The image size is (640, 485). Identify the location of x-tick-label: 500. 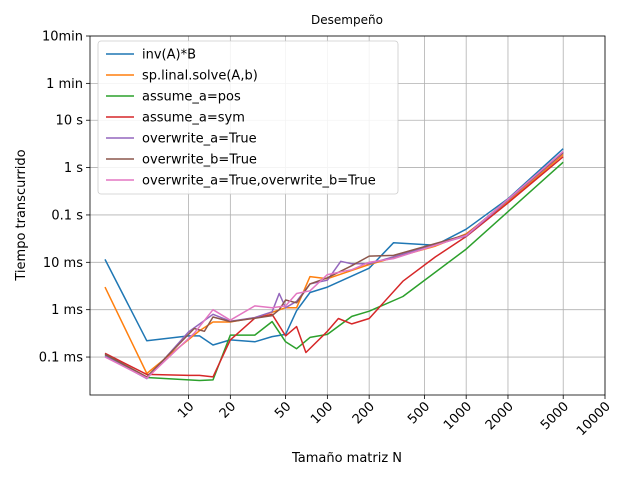
(419, 413).